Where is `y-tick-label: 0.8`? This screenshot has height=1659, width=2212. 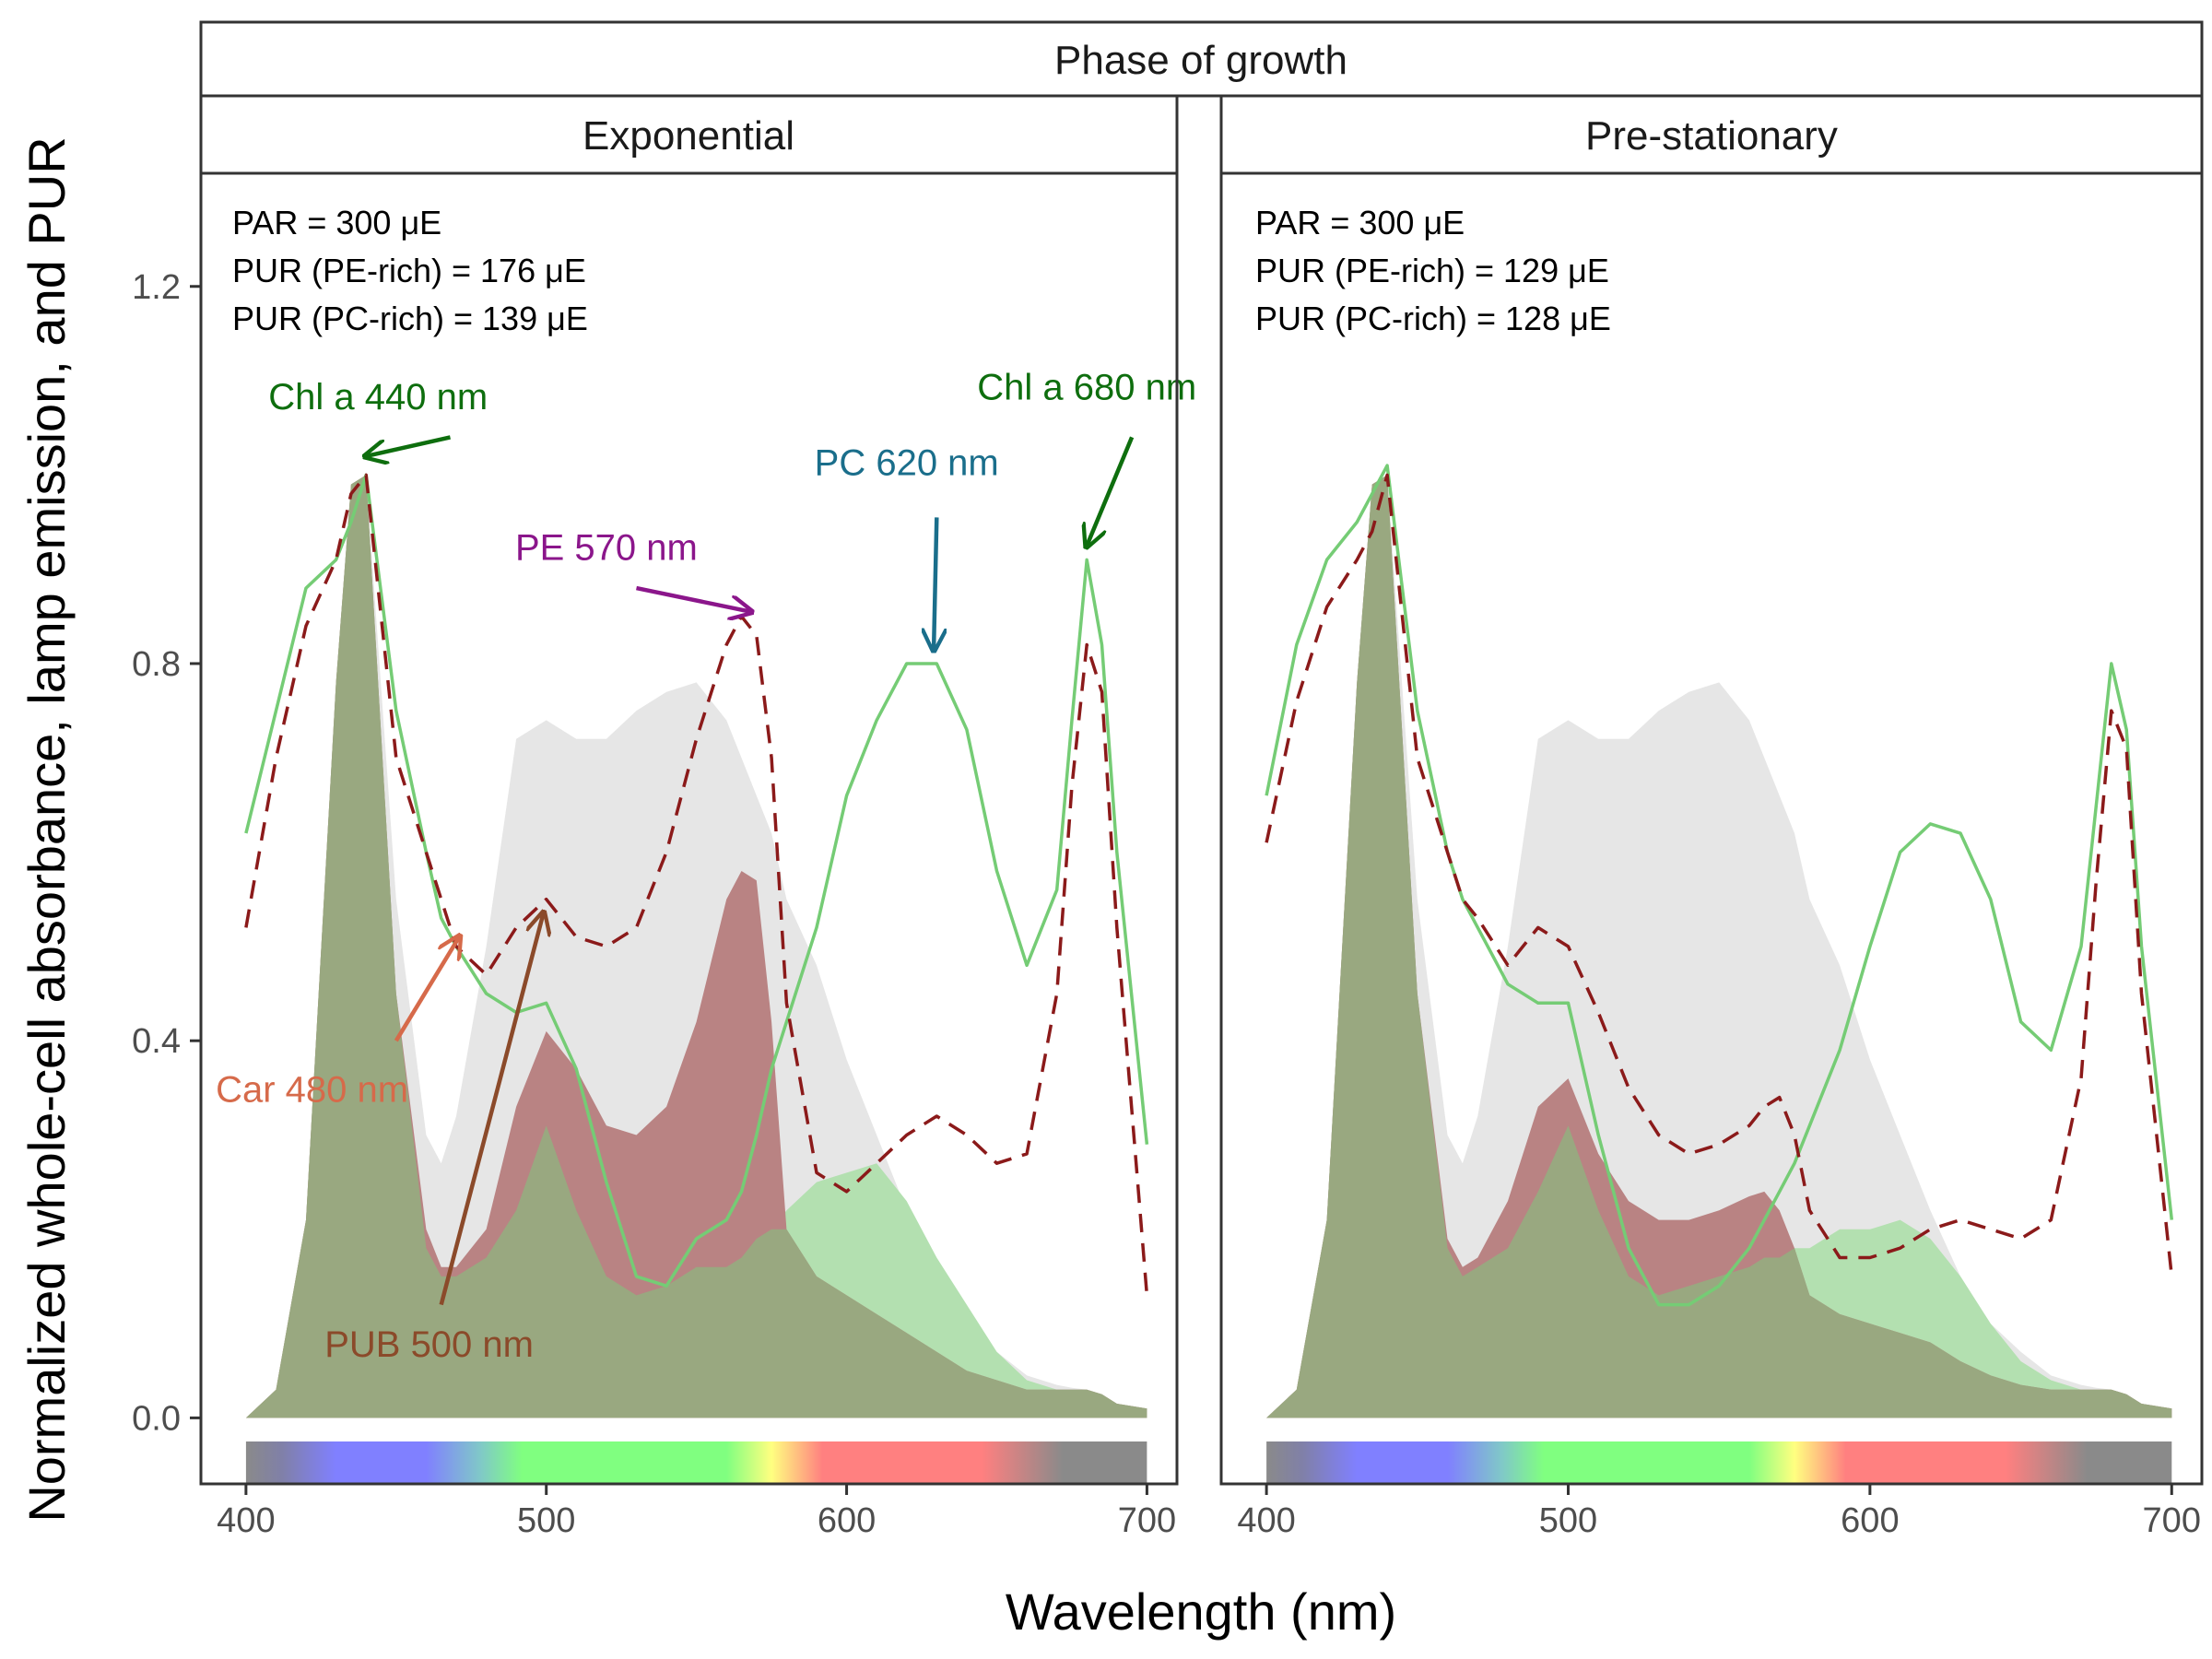
y-tick-label: 0.8 is located at coordinates (156, 664).